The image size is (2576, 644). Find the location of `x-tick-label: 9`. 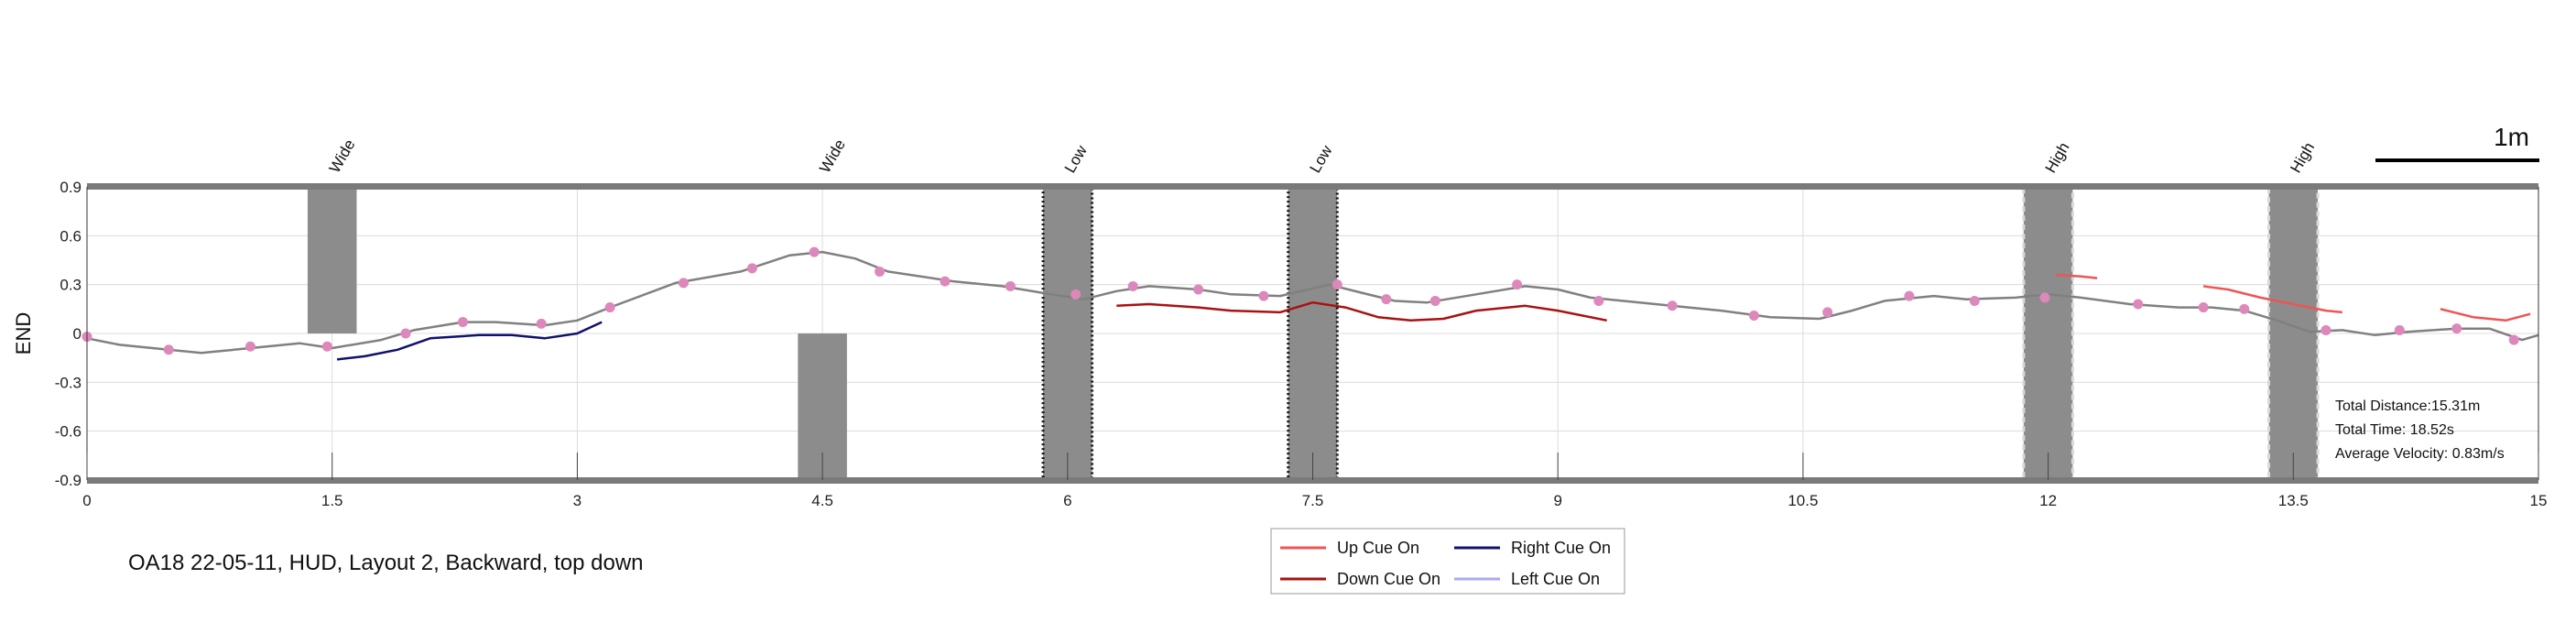

x-tick-label: 9 is located at coordinates (1557, 501).